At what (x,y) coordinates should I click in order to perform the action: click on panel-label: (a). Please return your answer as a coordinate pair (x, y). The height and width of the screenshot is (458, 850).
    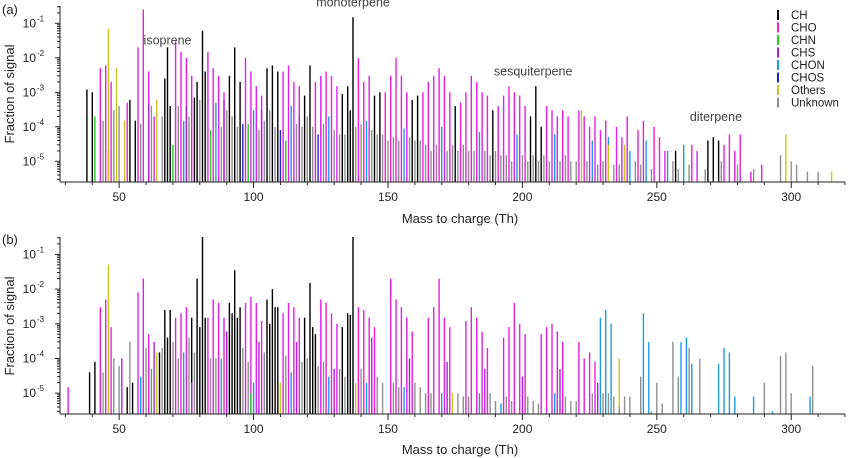
    Looking at the image, I should click on (10, 9).